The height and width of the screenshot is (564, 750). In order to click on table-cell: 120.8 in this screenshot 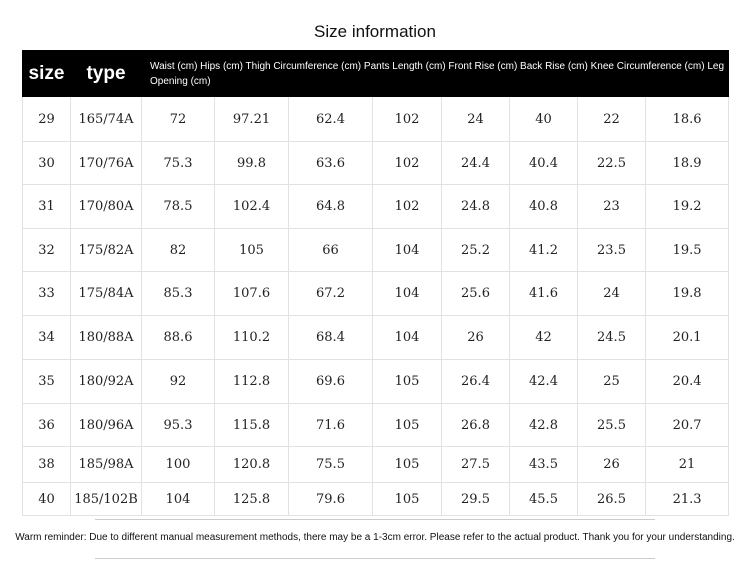, I will do `click(251, 464)`.